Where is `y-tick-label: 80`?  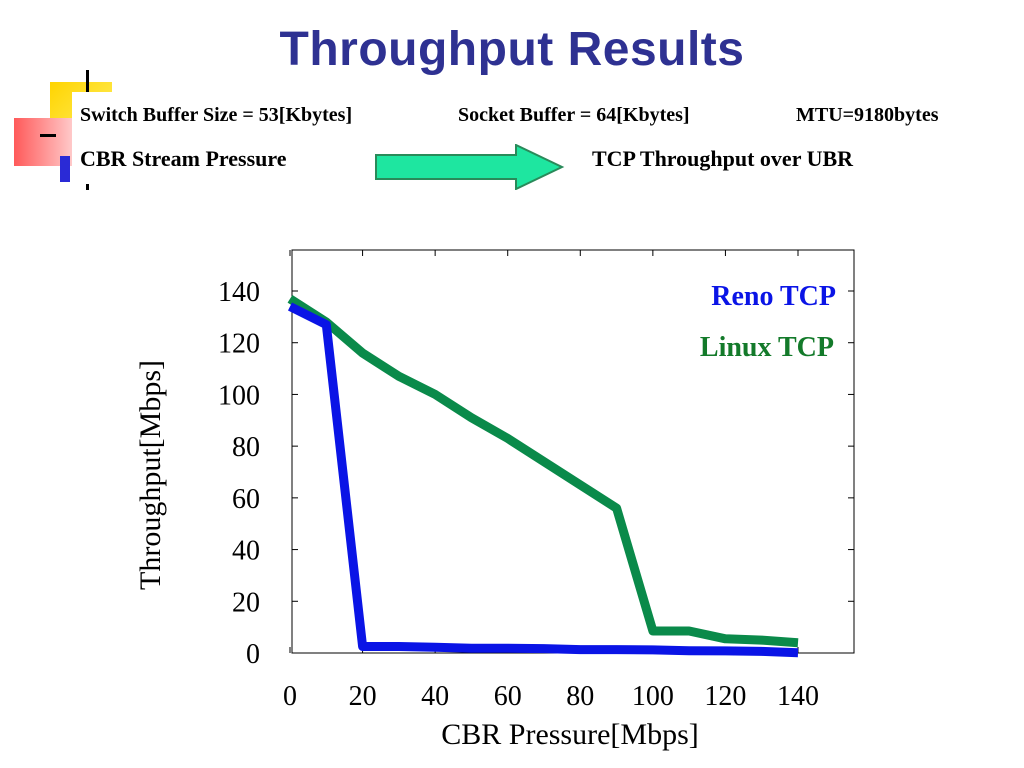
y-tick-label: 80 is located at coordinates (246, 447).